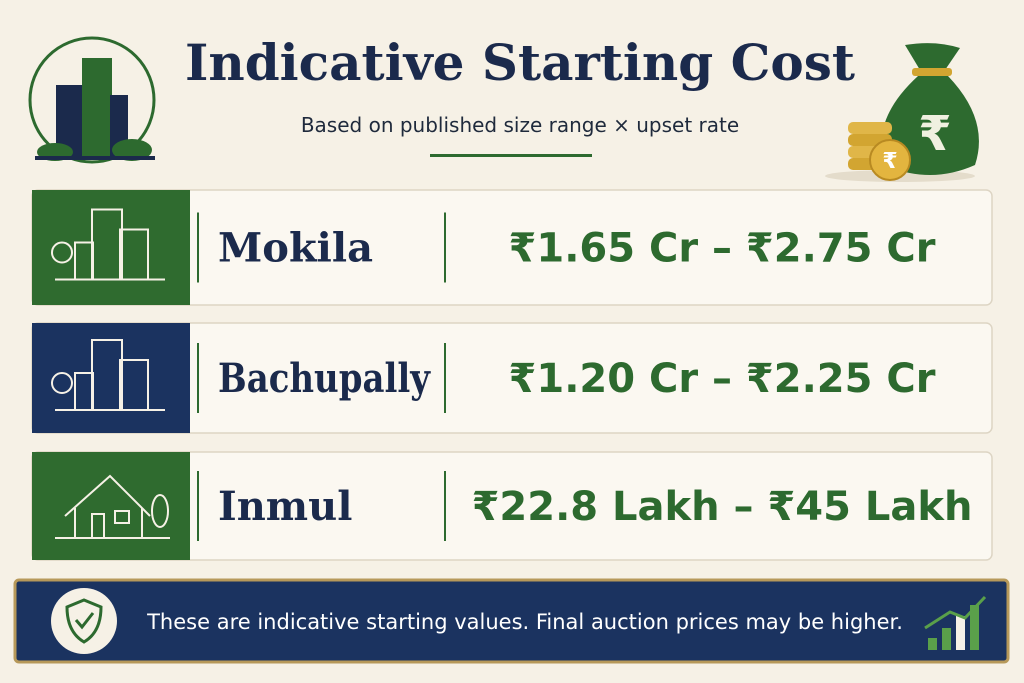 The height and width of the screenshot is (683, 1024). What do you see at coordinates (902, 112) in the screenshot?
I see `money-bag-icon: ₹ ₹` at bounding box center [902, 112].